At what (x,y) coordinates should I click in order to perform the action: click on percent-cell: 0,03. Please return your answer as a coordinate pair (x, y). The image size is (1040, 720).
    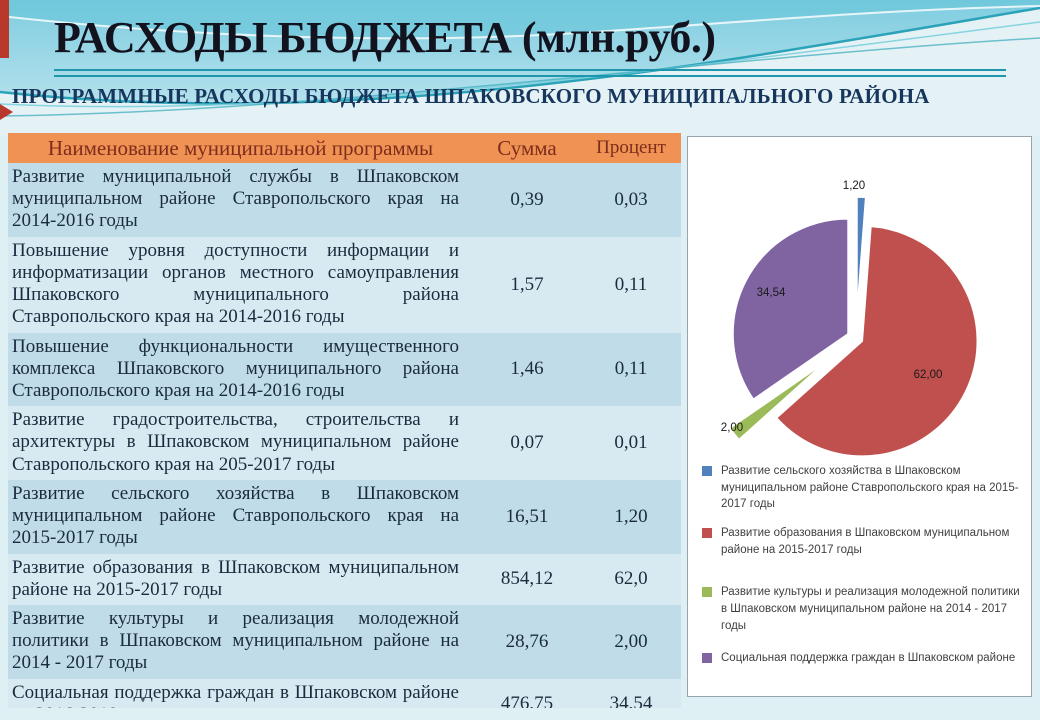
    Looking at the image, I should click on (631, 199).